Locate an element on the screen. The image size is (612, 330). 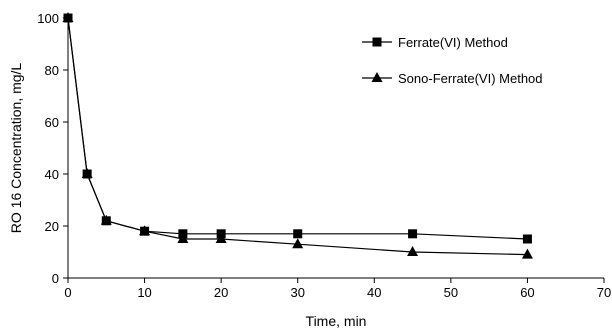
y-axis-label: RO 16 Concentration, mg/L is located at coordinates (16, 148).